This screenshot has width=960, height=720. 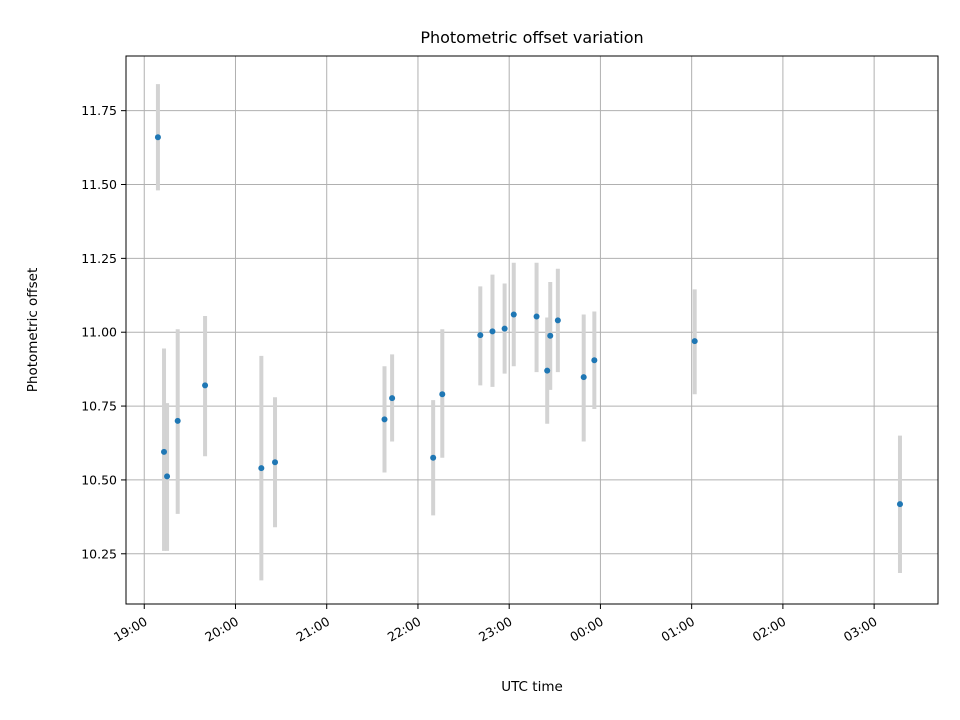 I want to click on y-tick-label: 11.00, so click(x=99, y=332).